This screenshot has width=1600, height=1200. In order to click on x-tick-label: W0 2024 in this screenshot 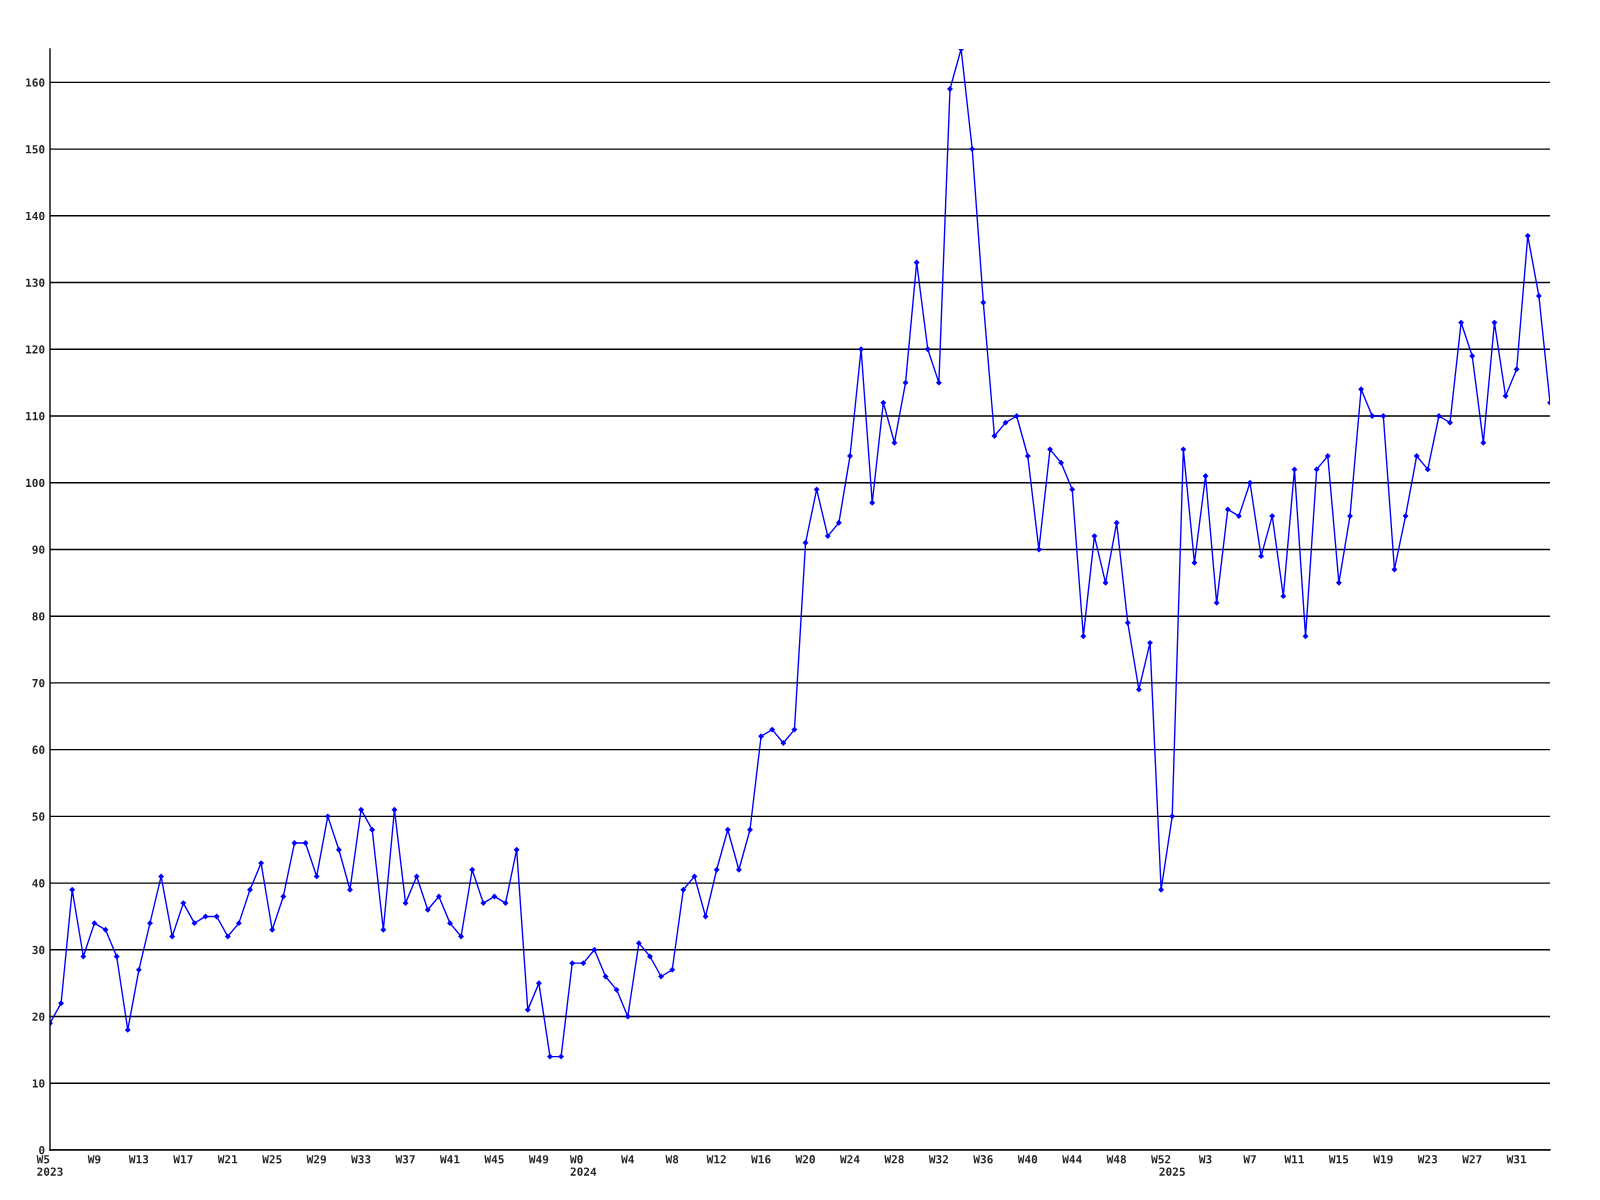, I will do `click(583, 1165)`.